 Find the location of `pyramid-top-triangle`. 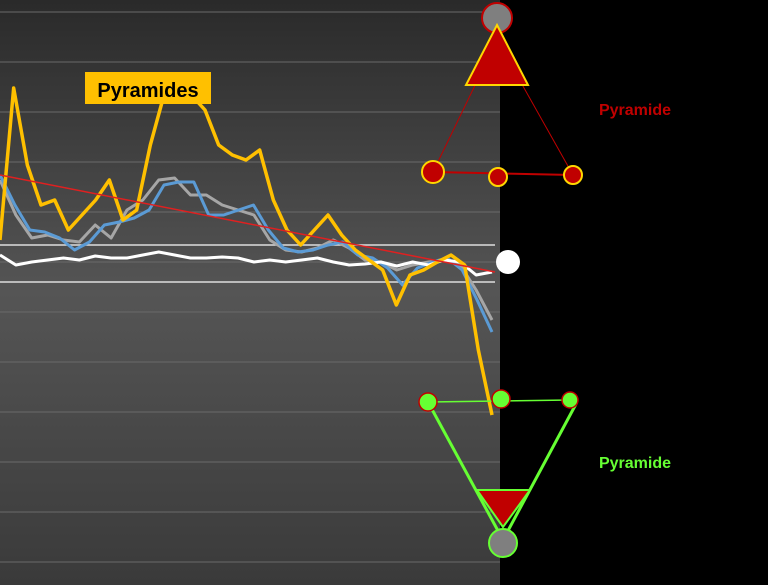

pyramid-top-triangle is located at coordinates (497, 54).